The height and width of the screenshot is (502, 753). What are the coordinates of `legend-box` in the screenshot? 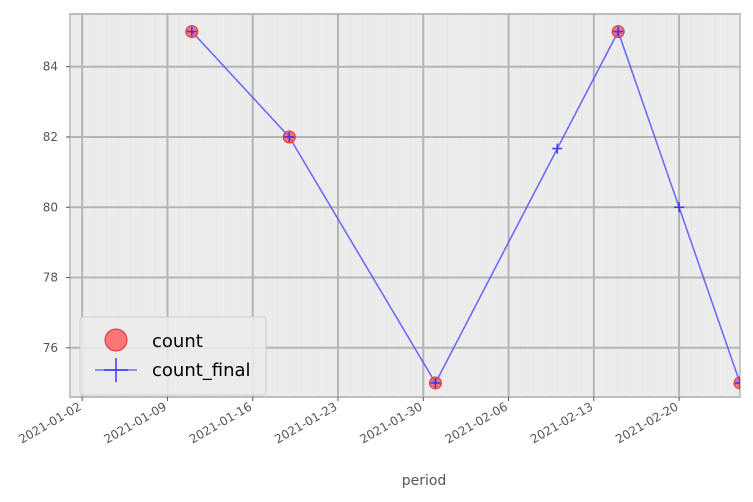 It's located at (173, 356).